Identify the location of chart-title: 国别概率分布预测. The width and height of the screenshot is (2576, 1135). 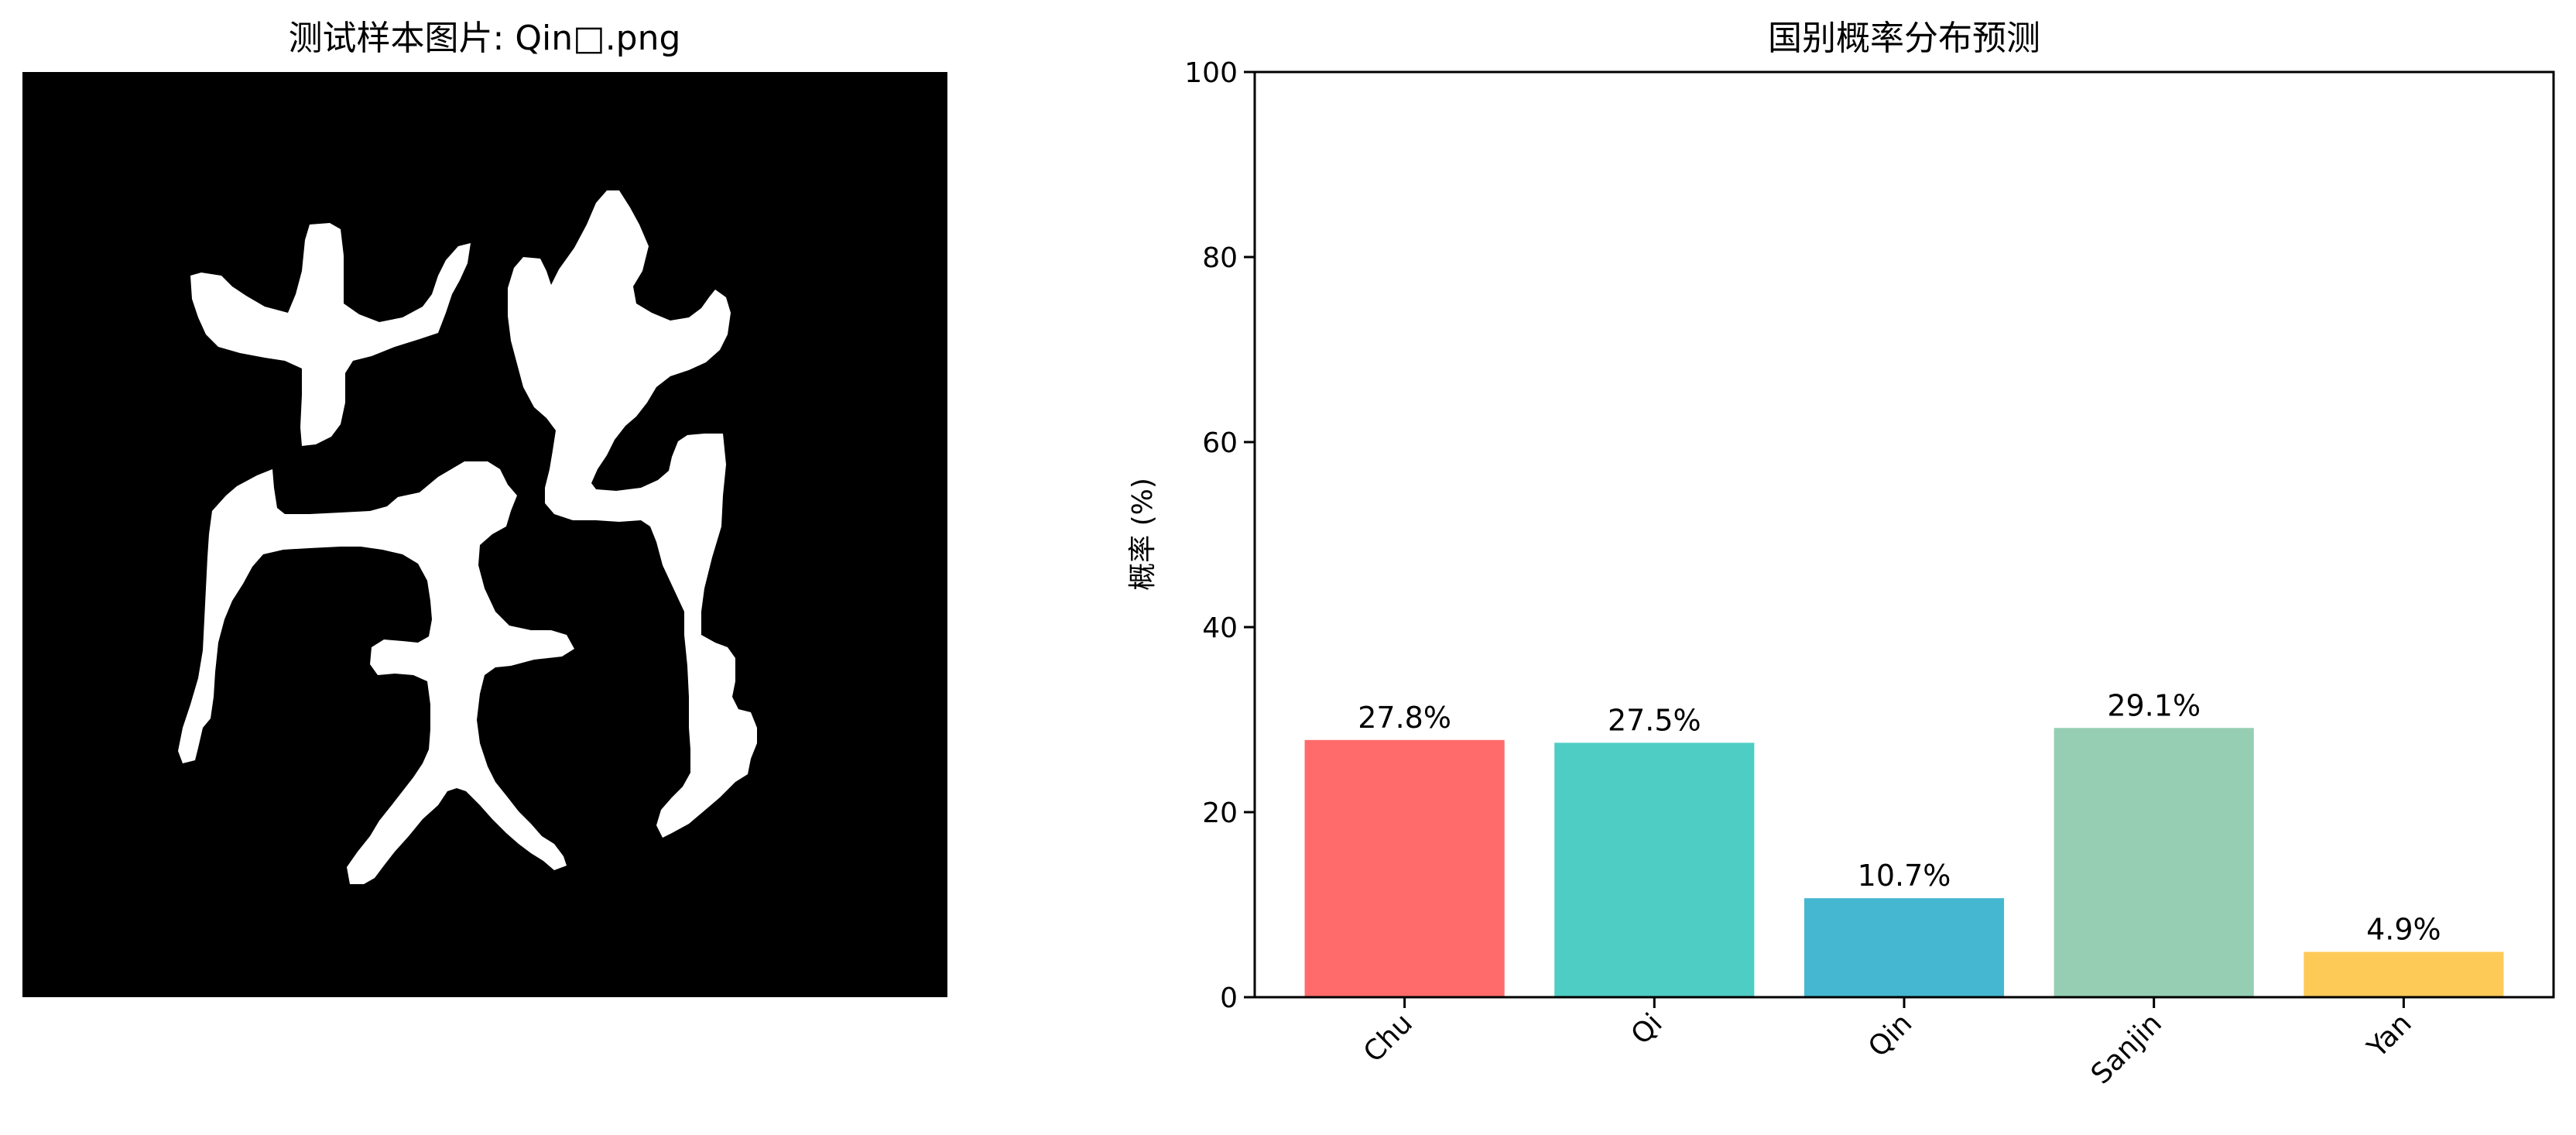
(1904, 38).